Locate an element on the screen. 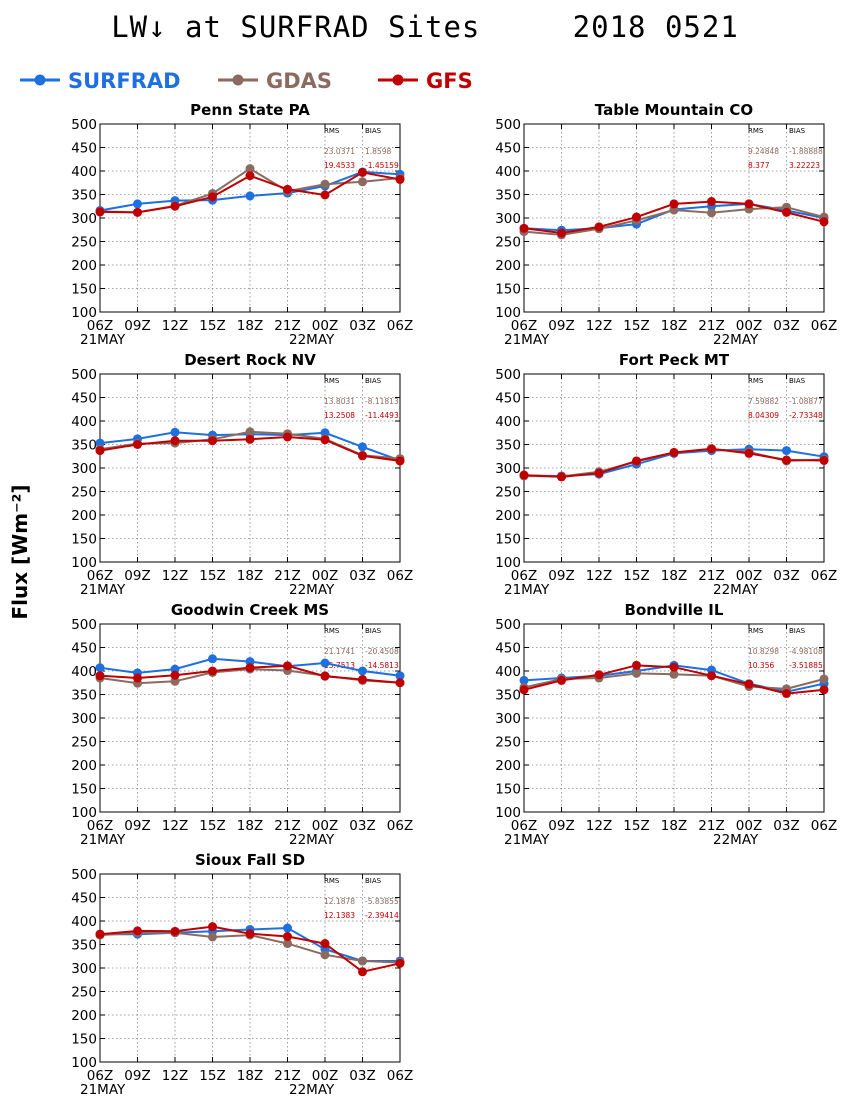  stats-gfs-rms: 8.04309 is located at coordinates (763, 415).